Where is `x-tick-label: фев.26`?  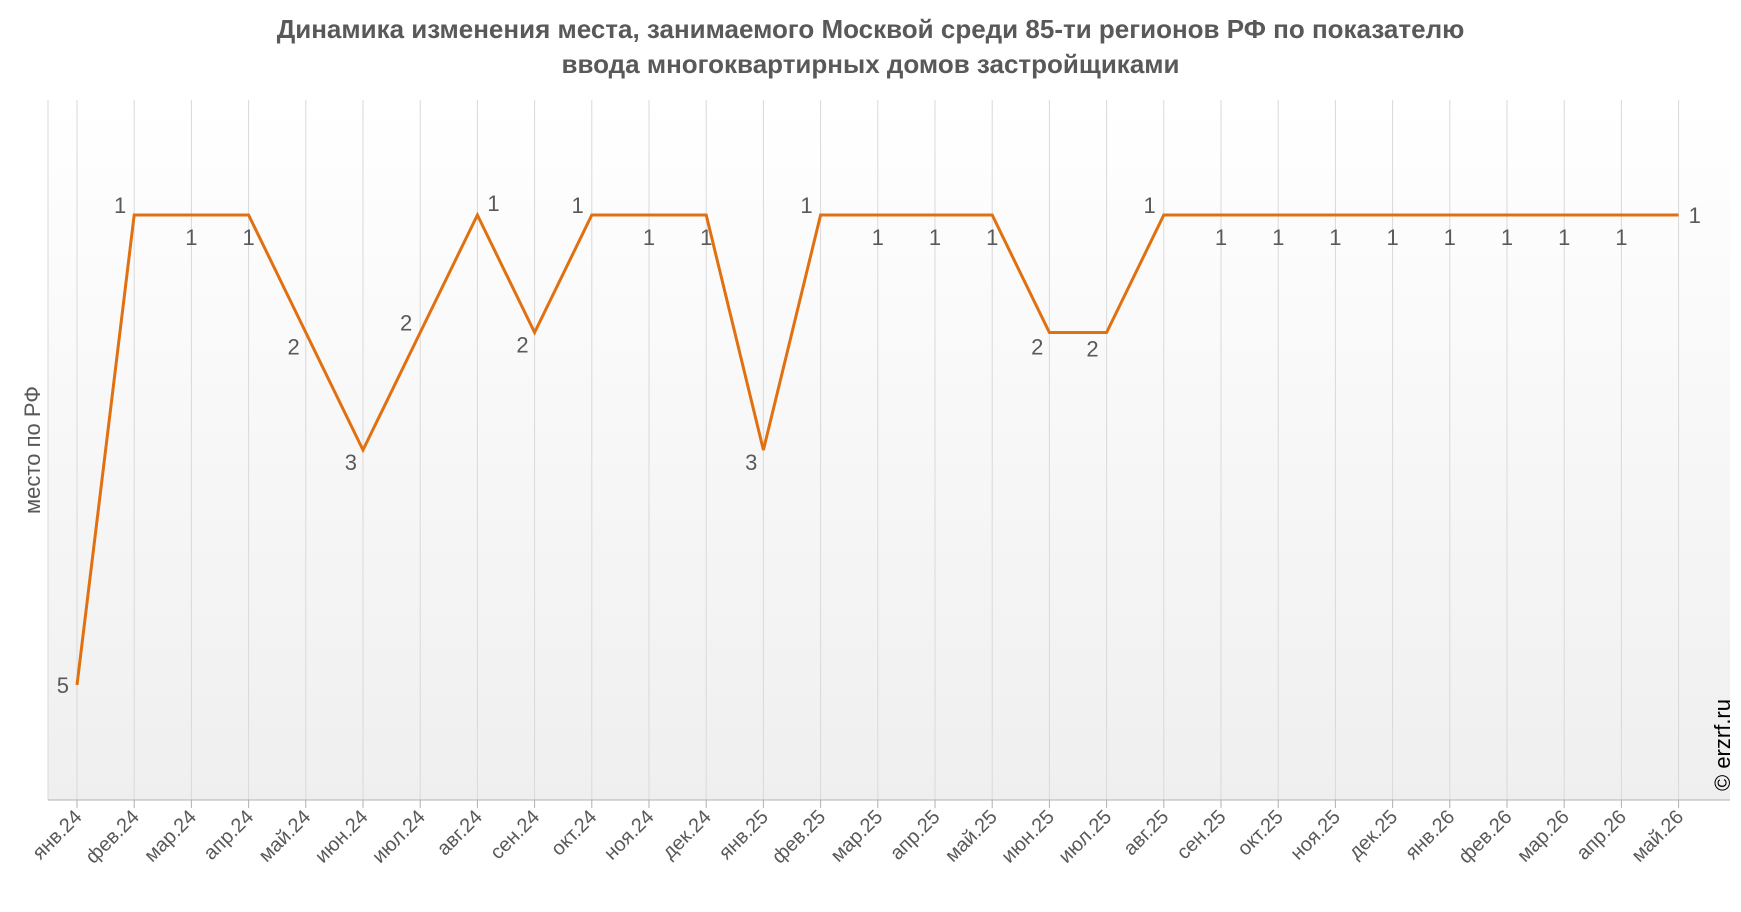
x-tick-label: фев.26 is located at coordinates (1485, 837).